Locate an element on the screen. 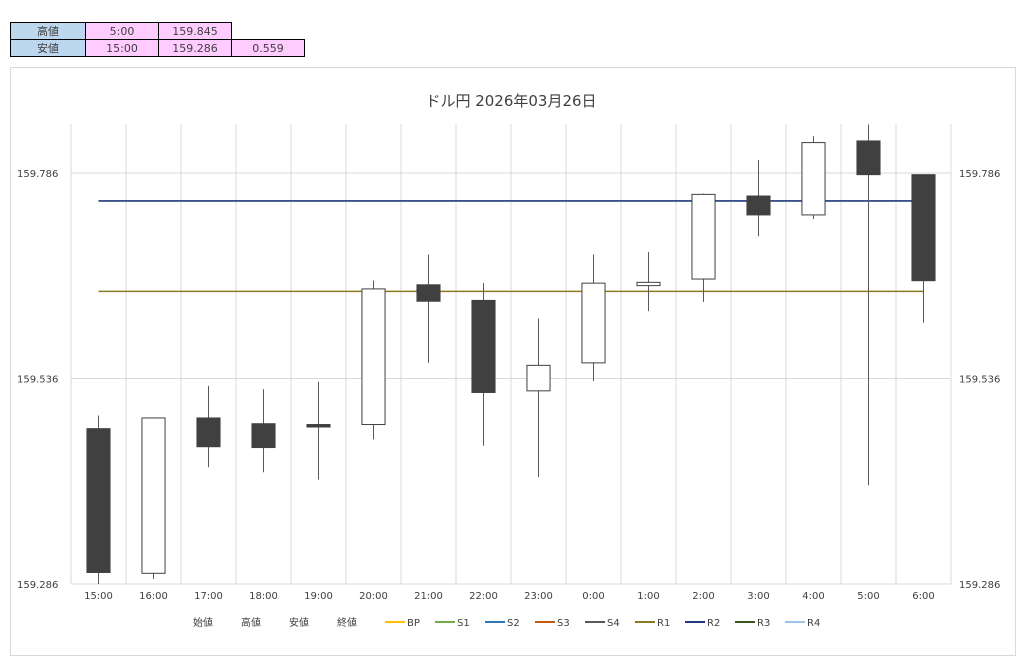  x-tick-label: 1:00 is located at coordinates (648, 596).